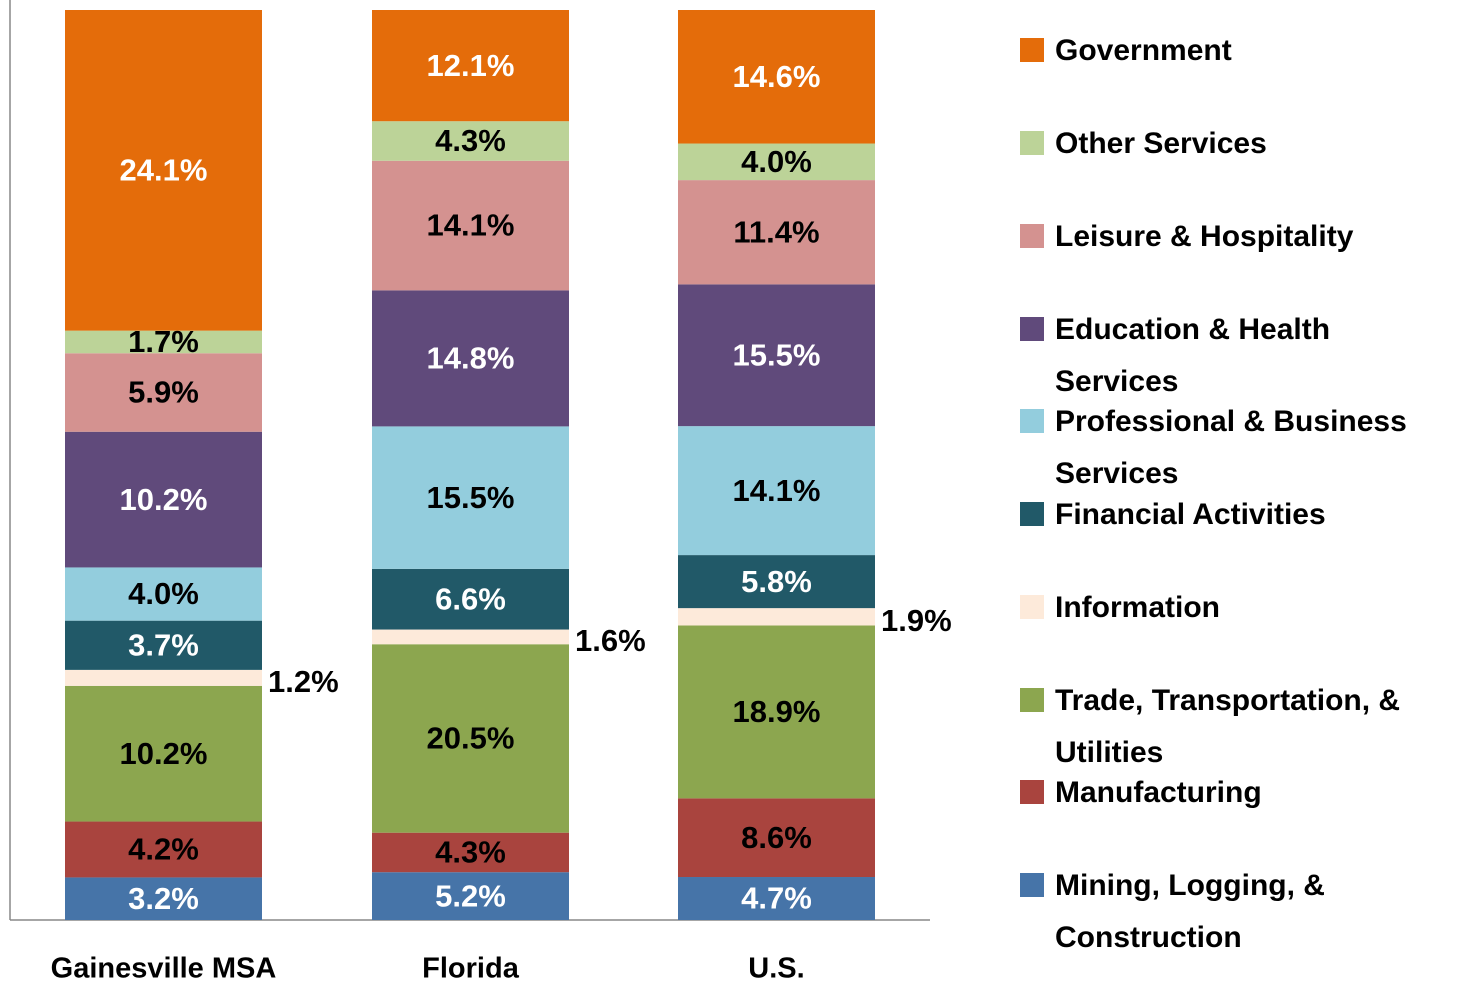  I want to click on data-label: 3.2%, so click(163, 898).